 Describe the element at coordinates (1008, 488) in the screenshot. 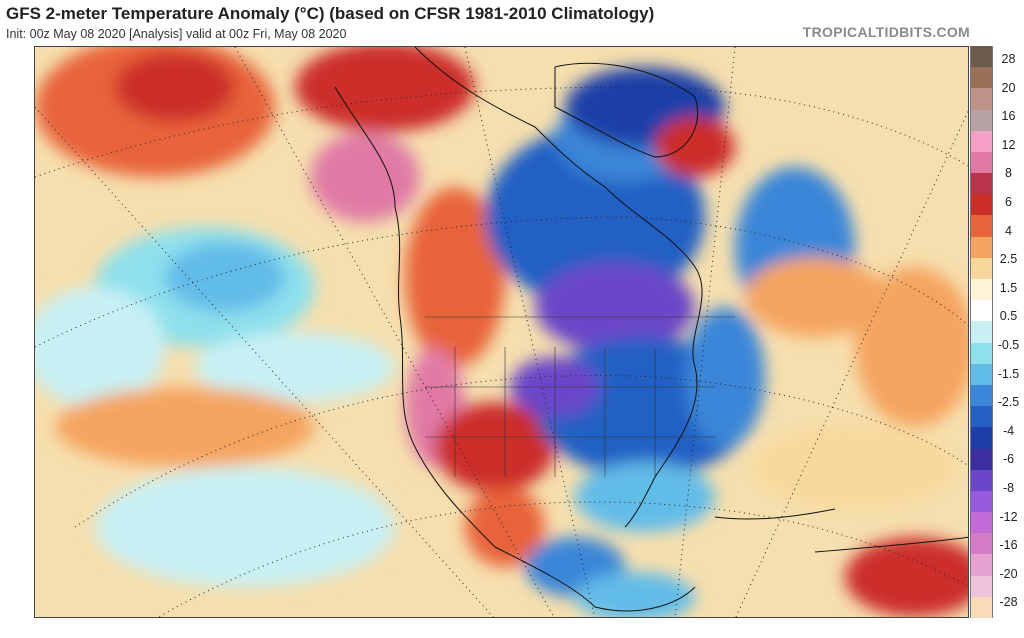

I see `colorbar-label: -8` at that location.